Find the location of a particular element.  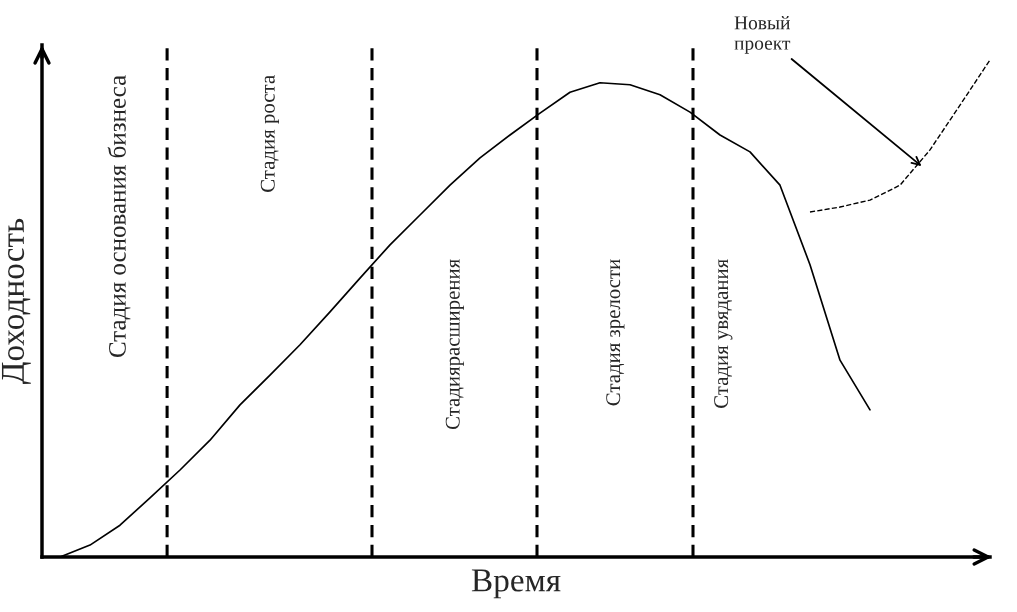

y-axis-title: Доходность is located at coordinates (16, 301).